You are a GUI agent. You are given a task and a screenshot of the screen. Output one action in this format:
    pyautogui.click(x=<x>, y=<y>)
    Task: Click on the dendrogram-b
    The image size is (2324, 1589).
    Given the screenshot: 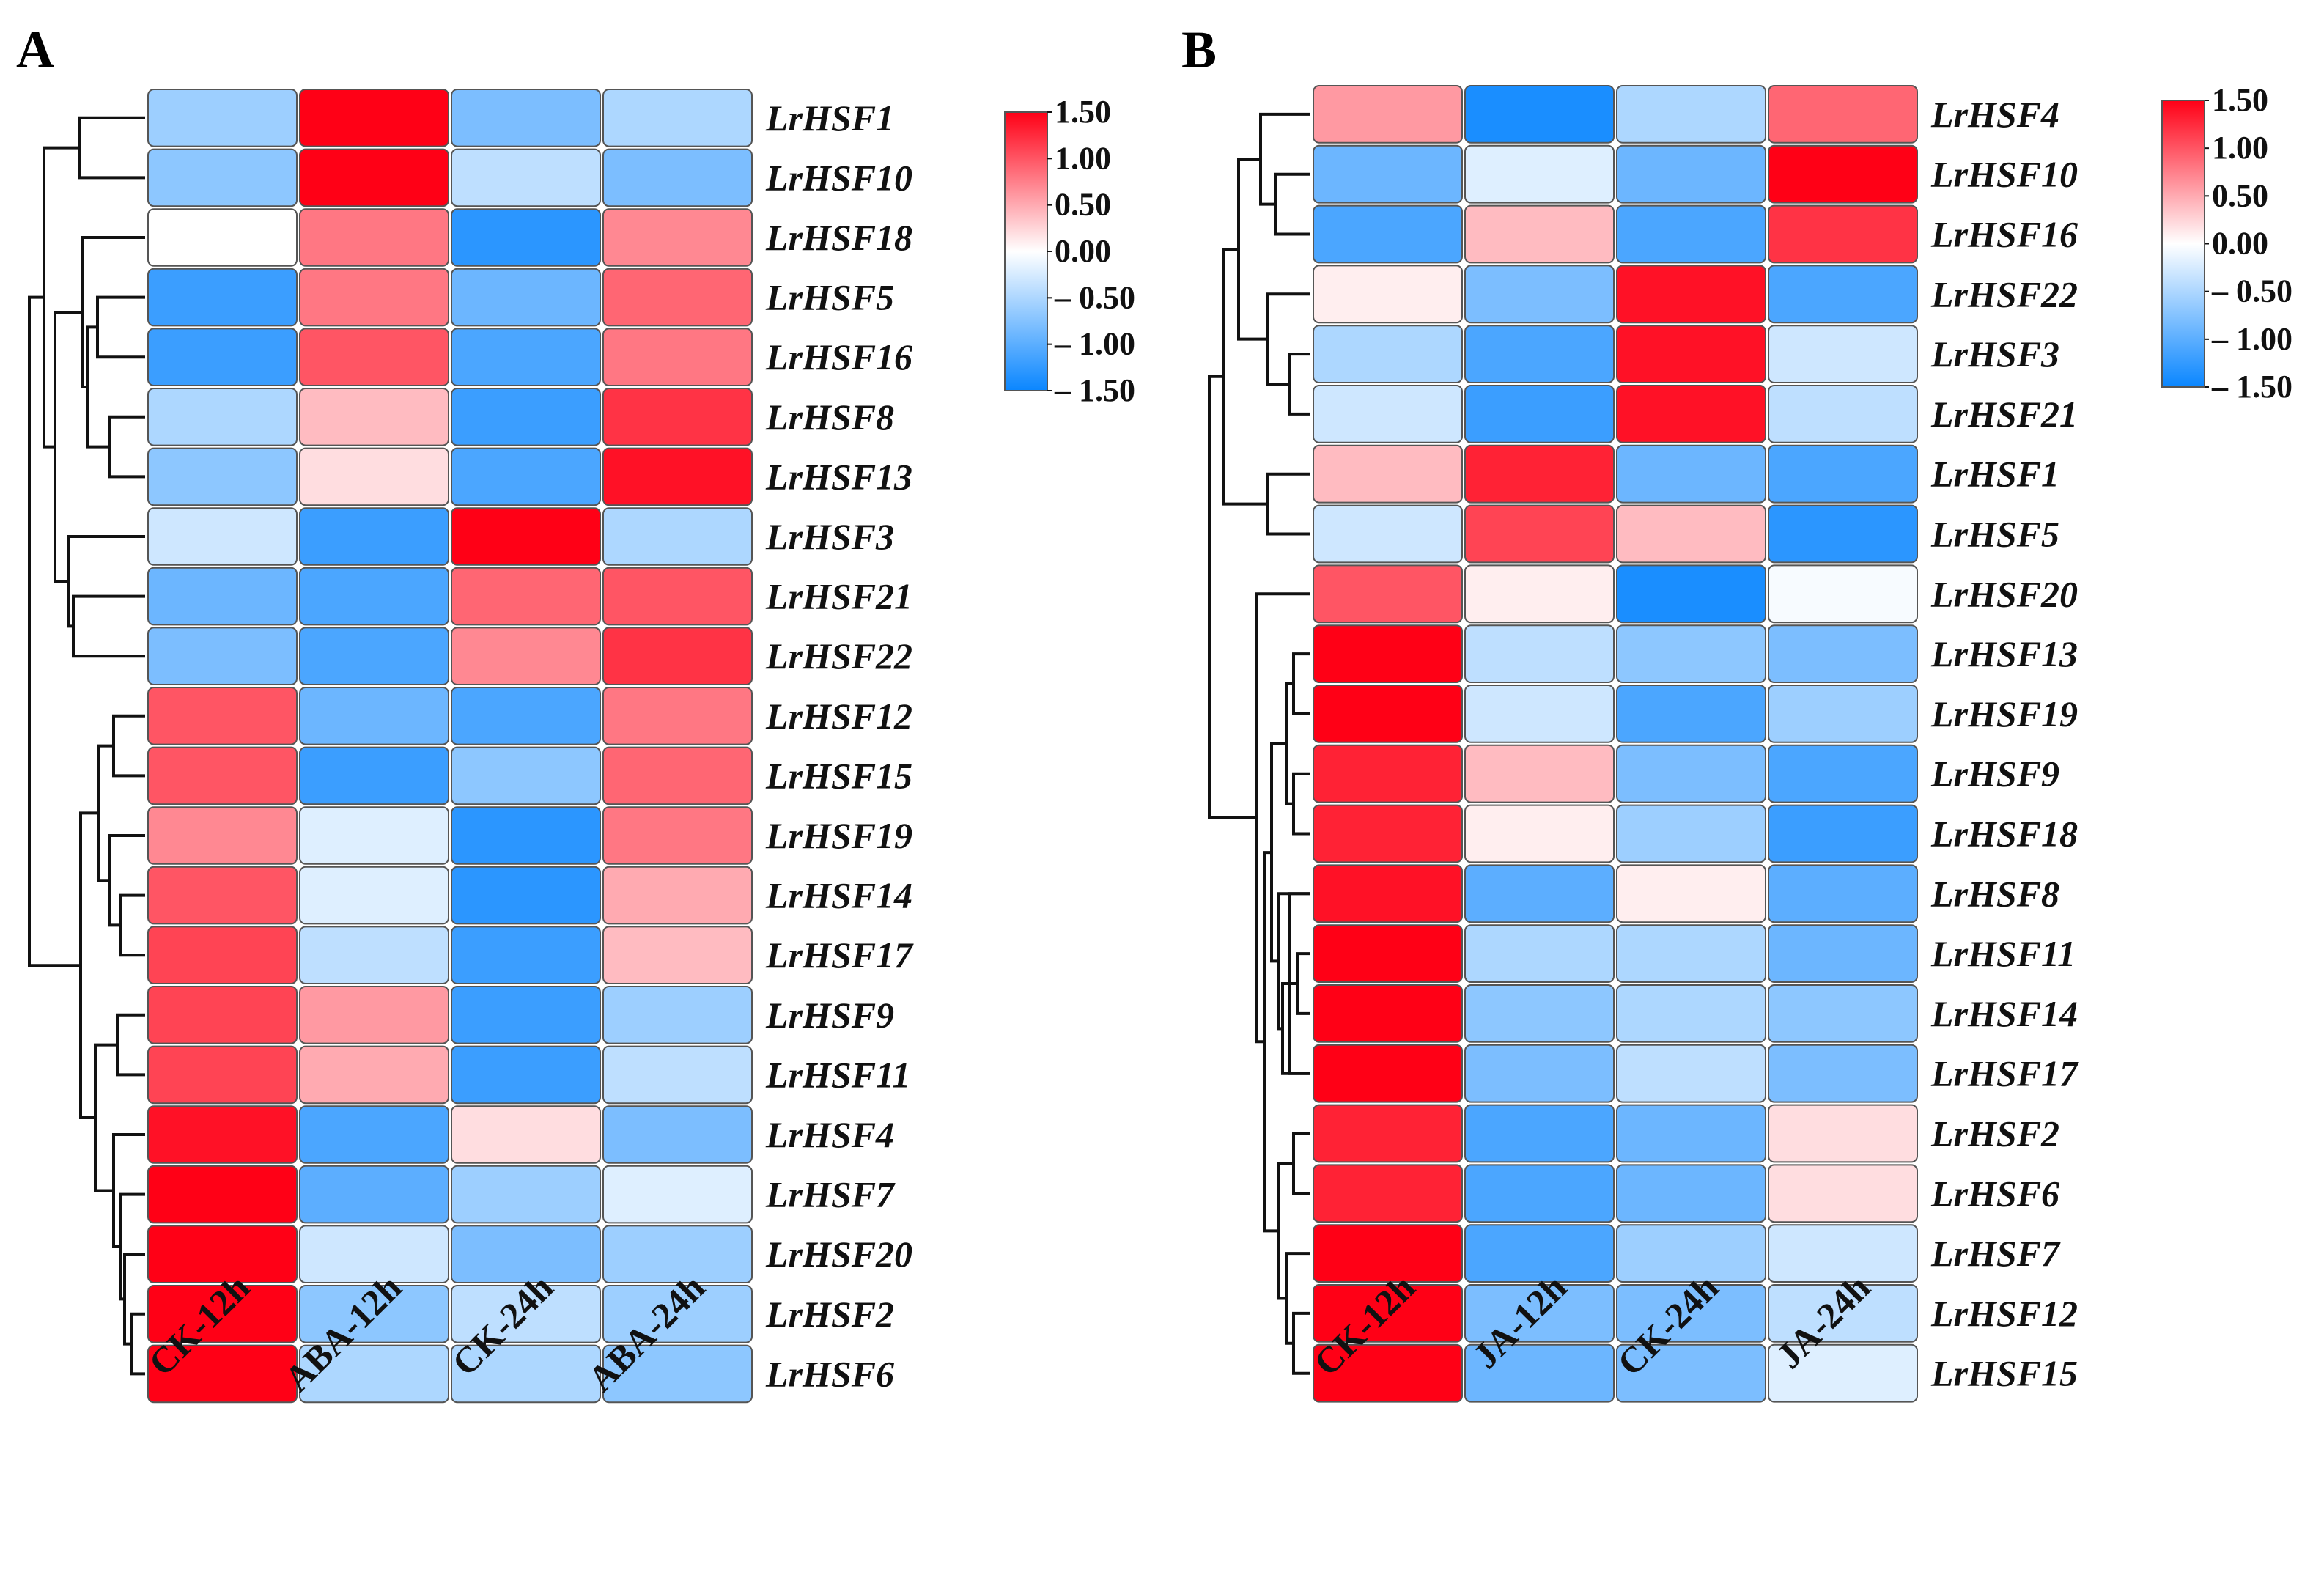 What is the action you would take?
    pyautogui.click(x=1259, y=743)
    